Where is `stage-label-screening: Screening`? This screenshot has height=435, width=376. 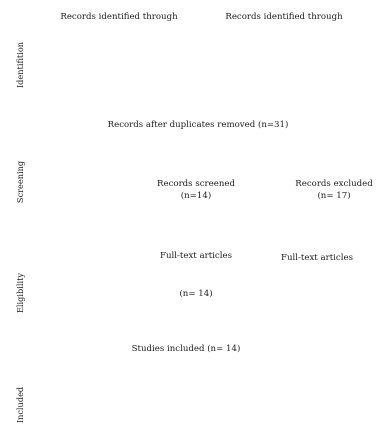 stage-label-screening: Screening is located at coordinates (20, 182).